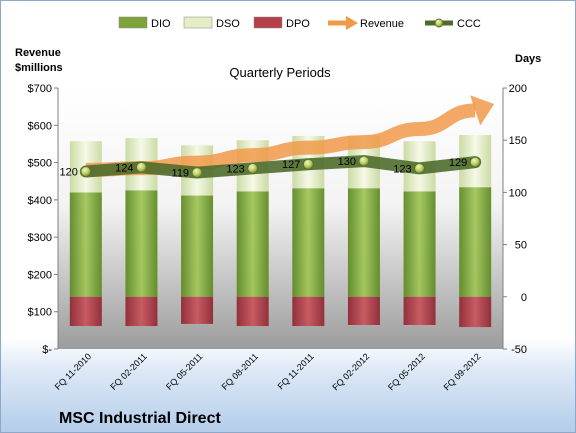  Describe the element at coordinates (181, 174) in the screenshot. I see `ccc-data-label: 119` at that location.